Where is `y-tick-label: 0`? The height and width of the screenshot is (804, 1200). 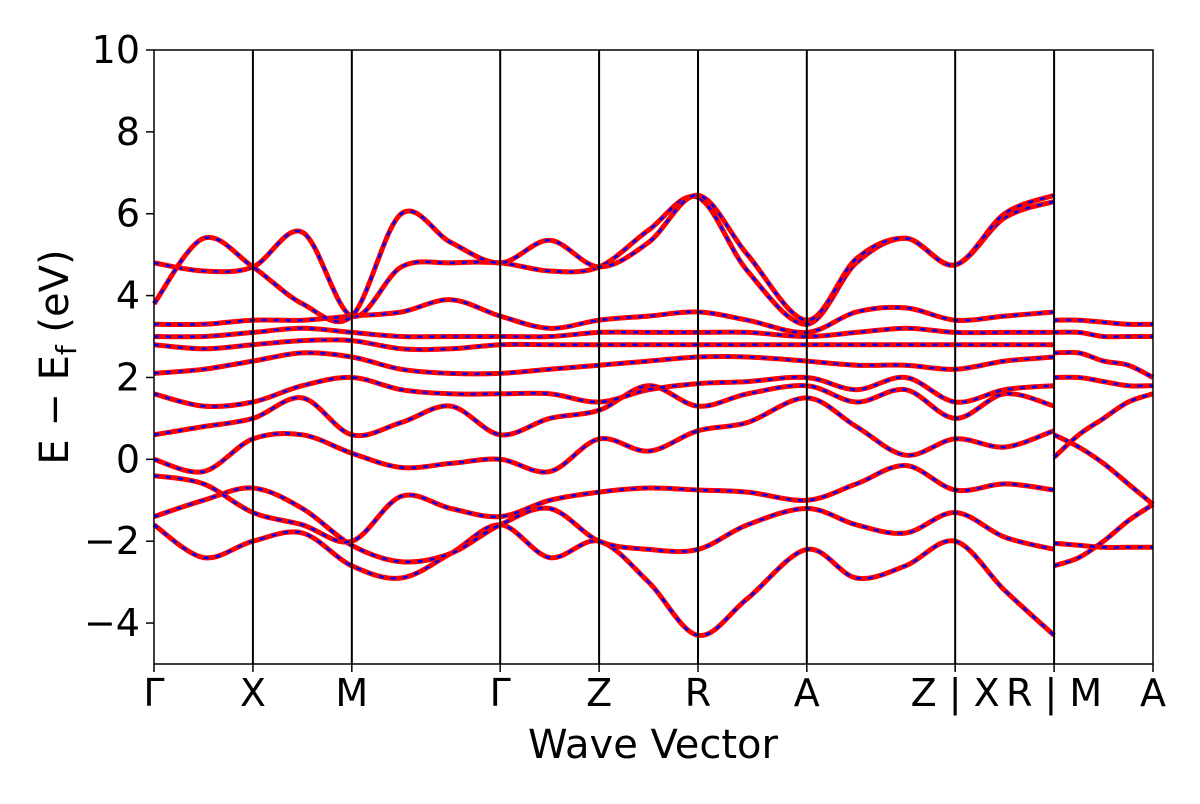 y-tick-label: 0 is located at coordinates (128, 459).